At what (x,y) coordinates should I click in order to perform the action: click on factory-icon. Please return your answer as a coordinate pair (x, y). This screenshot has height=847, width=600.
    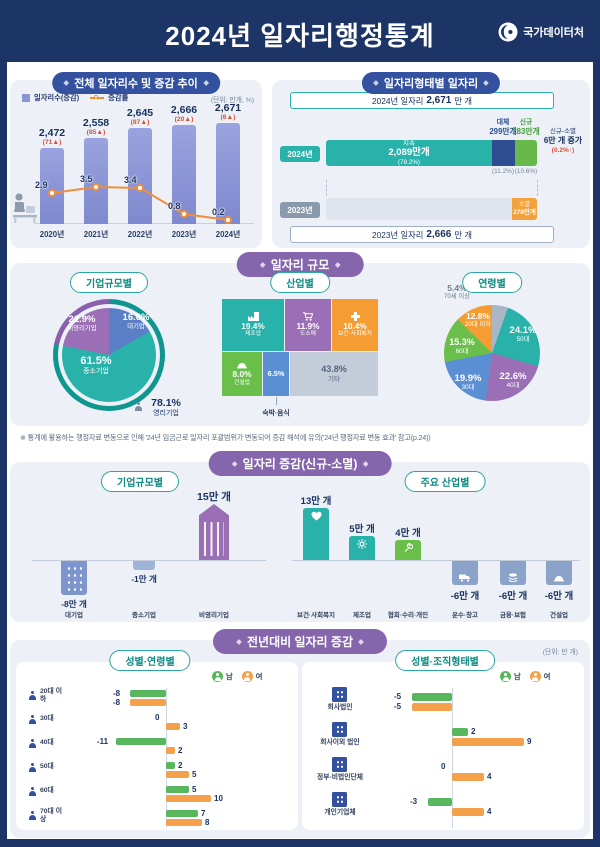
    Looking at the image, I should click on (253, 316).